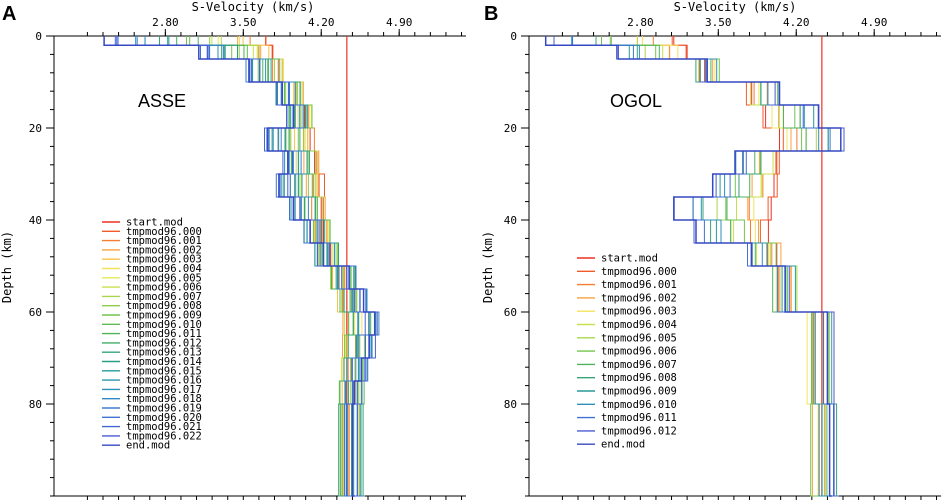 The height and width of the screenshot is (503, 941). What do you see at coordinates (164, 390) in the screenshot?
I see `legend-label: tmpmod96.017` at bounding box center [164, 390].